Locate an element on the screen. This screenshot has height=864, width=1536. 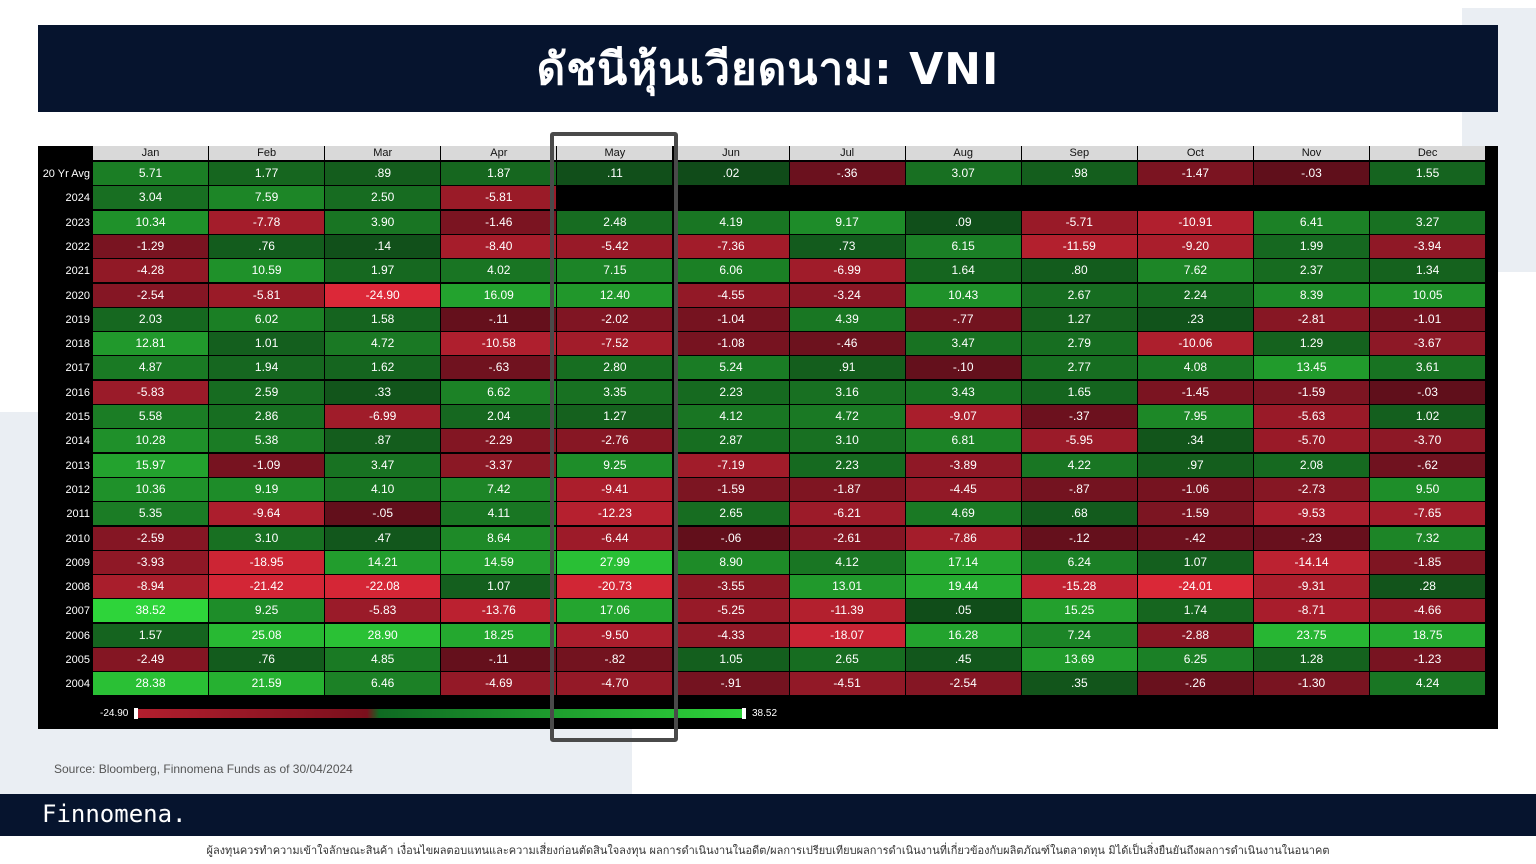
heatmap-cell: 9.17 is located at coordinates (847, 222).